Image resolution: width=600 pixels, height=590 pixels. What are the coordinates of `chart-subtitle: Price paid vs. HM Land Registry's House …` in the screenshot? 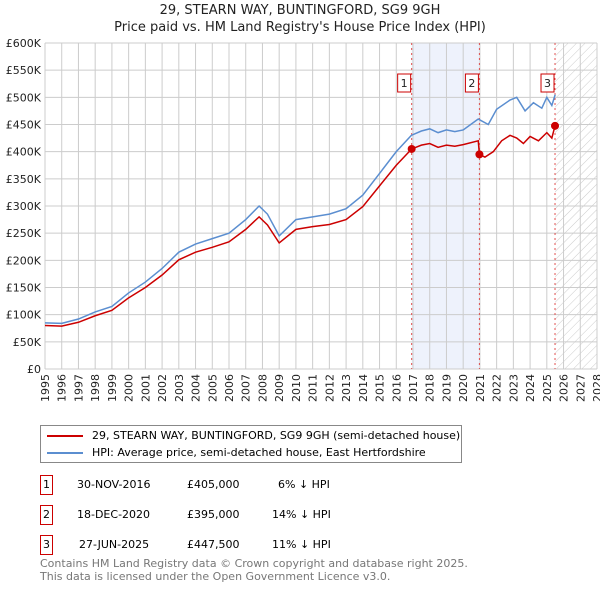 It's located at (300, 27).